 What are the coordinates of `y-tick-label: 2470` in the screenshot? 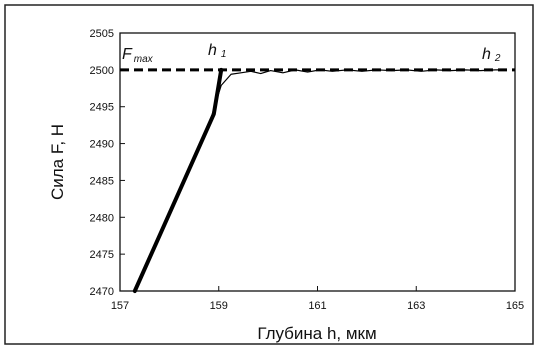 It's located at (102, 292).